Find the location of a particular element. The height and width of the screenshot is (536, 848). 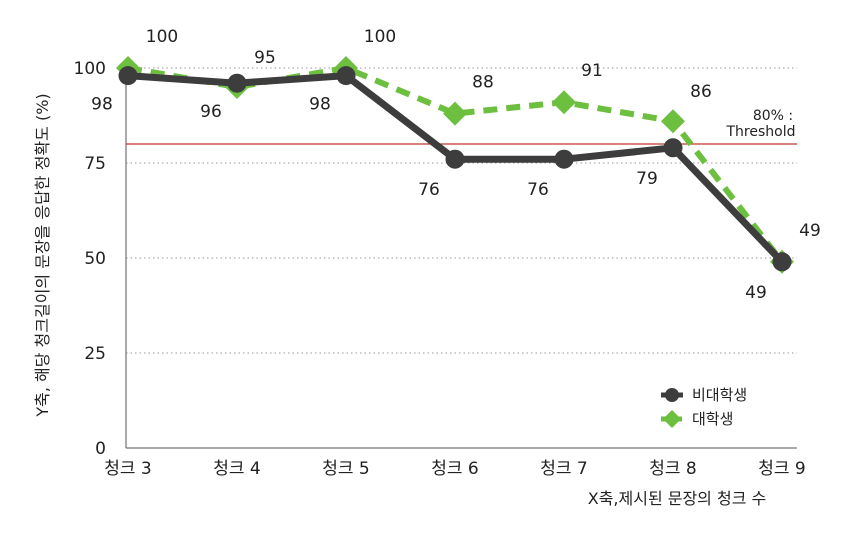

legend-label: 대학생 is located at coordinates (712, 419).